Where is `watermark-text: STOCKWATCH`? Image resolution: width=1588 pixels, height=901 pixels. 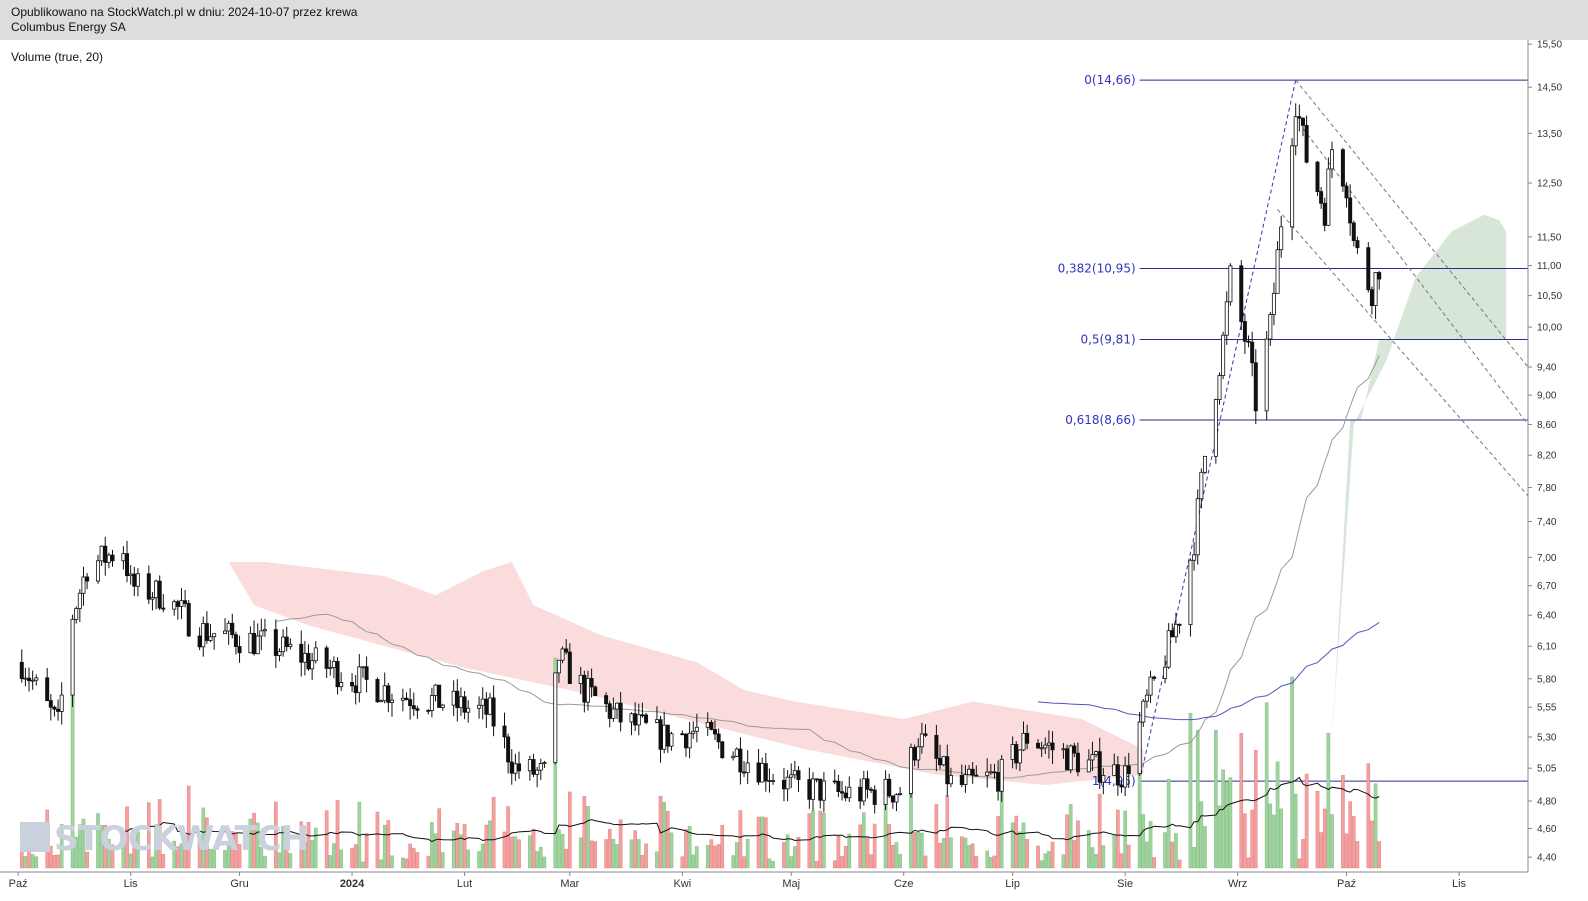
watermark-text: STOCKWATCH is located at coordinates (181, 839).